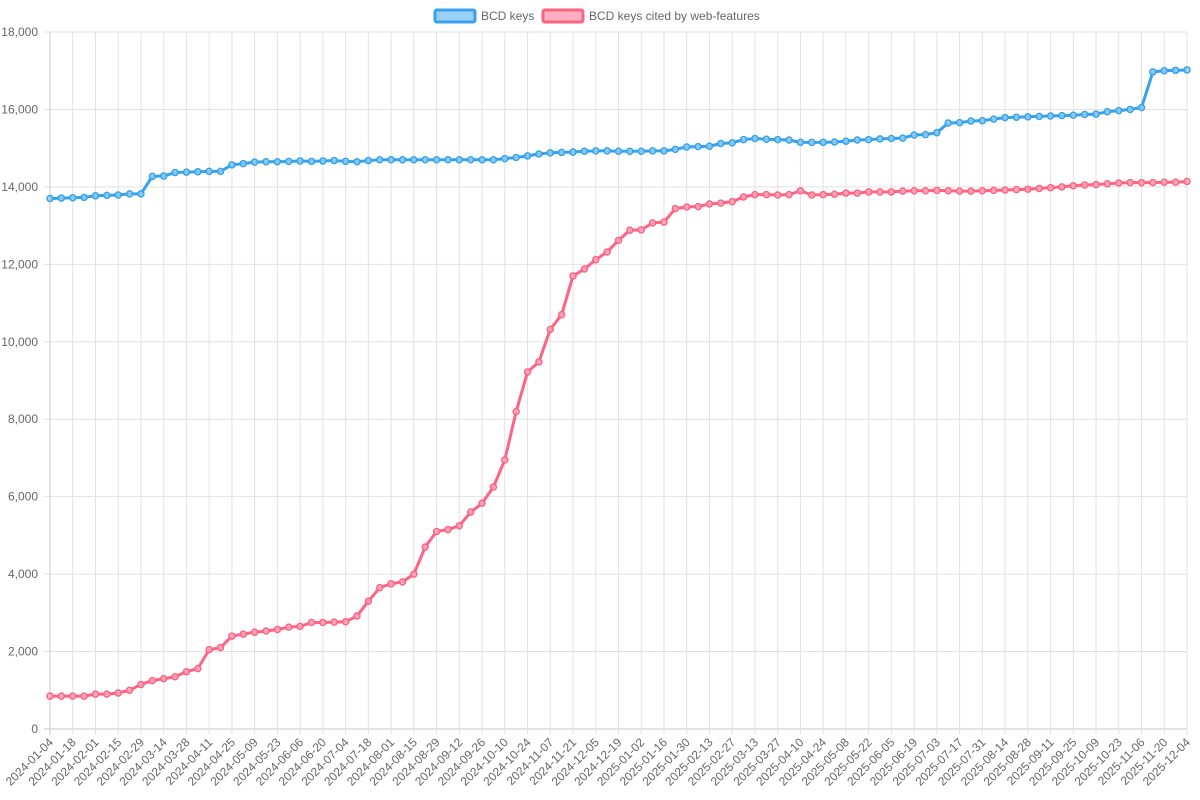 This screenshot has width=1200, height=800. I want to click on legend-item-bcd-keys: BCD keys, so click(483, 16).